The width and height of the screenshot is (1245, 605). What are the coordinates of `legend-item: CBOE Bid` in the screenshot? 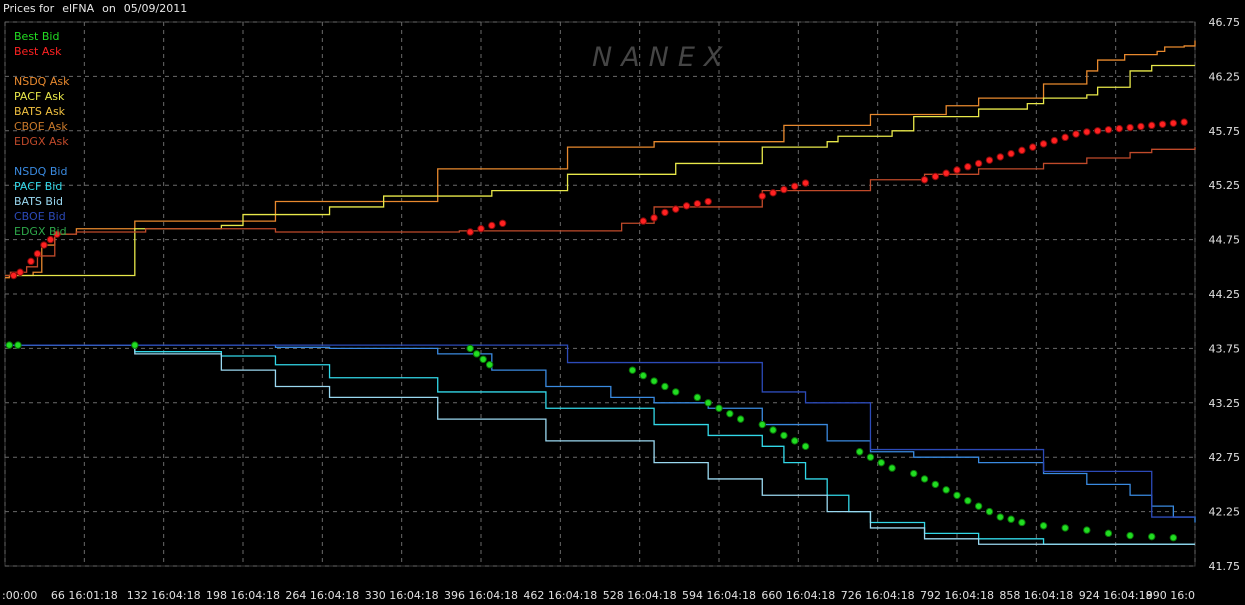 It's located at (40, 216).